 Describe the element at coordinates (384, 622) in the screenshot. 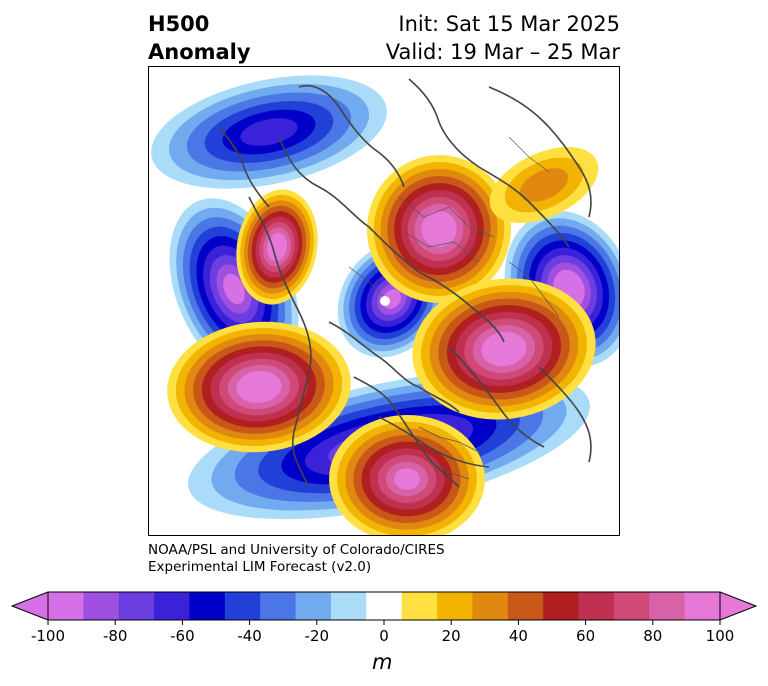

I see `colorbar-ticks` at that location.